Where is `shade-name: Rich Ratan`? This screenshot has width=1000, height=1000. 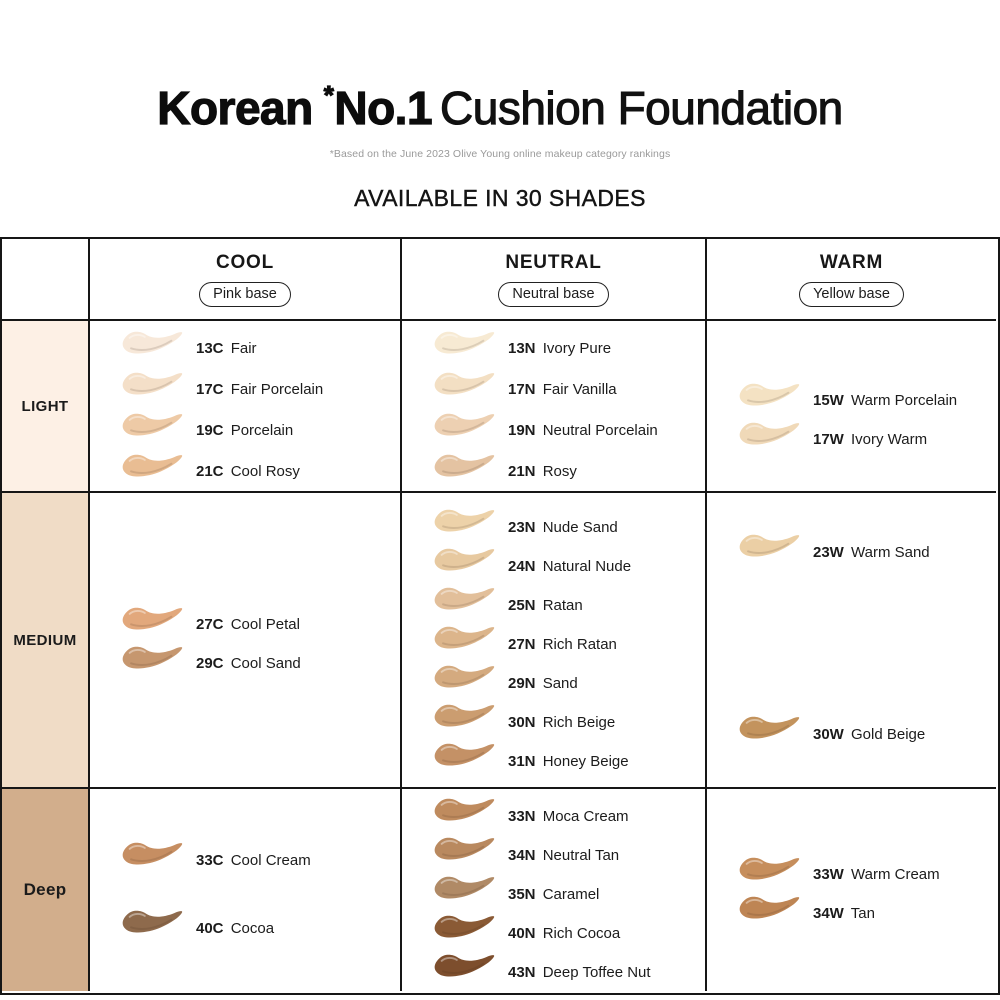 shade-name: Rich Ratan is located at coordinates (577, 644).